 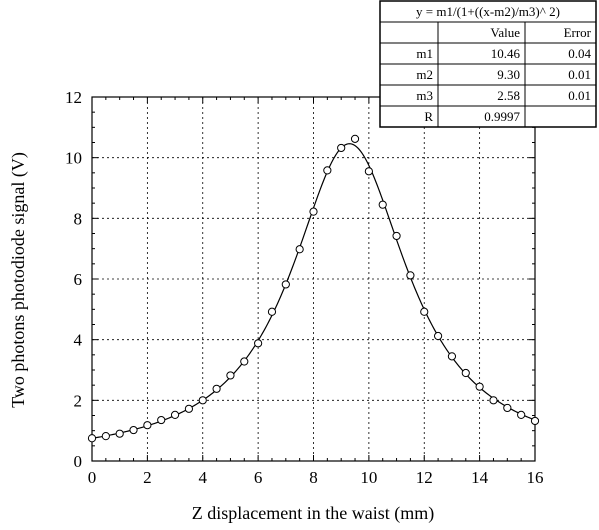 I want to click on y-tick-label: 4, so click(x=78, y=340).